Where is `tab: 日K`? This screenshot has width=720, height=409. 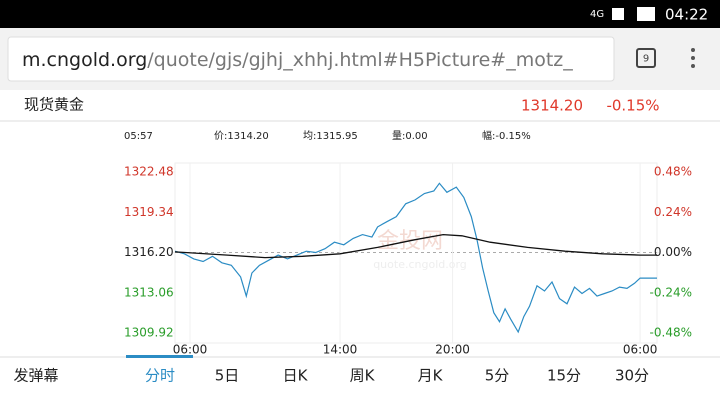 tab: 日K is located at coordinates (296, 376).